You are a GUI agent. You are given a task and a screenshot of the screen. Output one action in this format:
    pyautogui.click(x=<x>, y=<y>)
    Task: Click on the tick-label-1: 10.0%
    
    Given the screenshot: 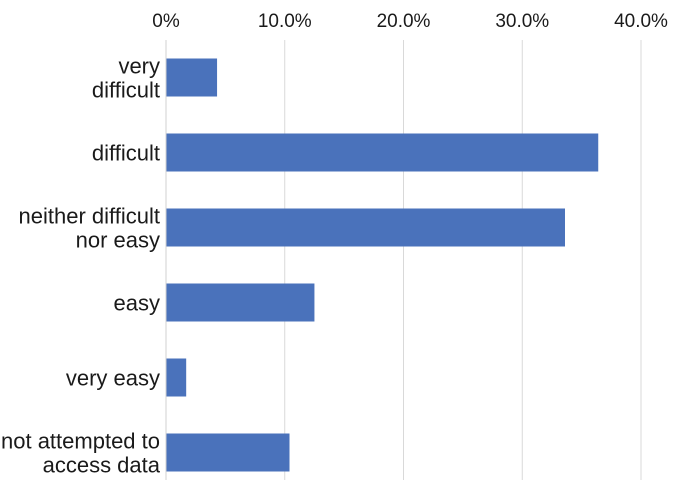 What is the action you would take?
    pyautogui.click(x=285, y=21)
    